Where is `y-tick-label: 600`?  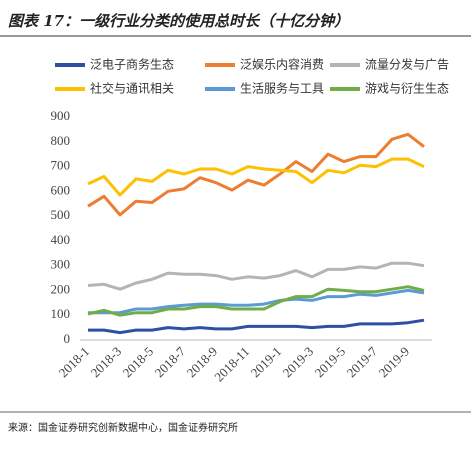
y-tick-label: 600 is located at coordinates (61, 189).